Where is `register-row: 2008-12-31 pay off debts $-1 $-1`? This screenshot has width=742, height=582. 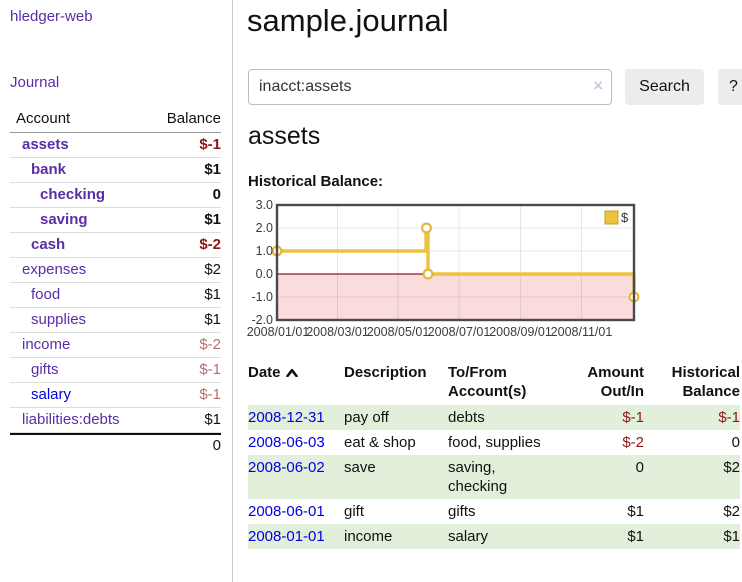
register-row: 2008-12-31 pay off debts $-1 $-1 is located at coordinates (494, 417).